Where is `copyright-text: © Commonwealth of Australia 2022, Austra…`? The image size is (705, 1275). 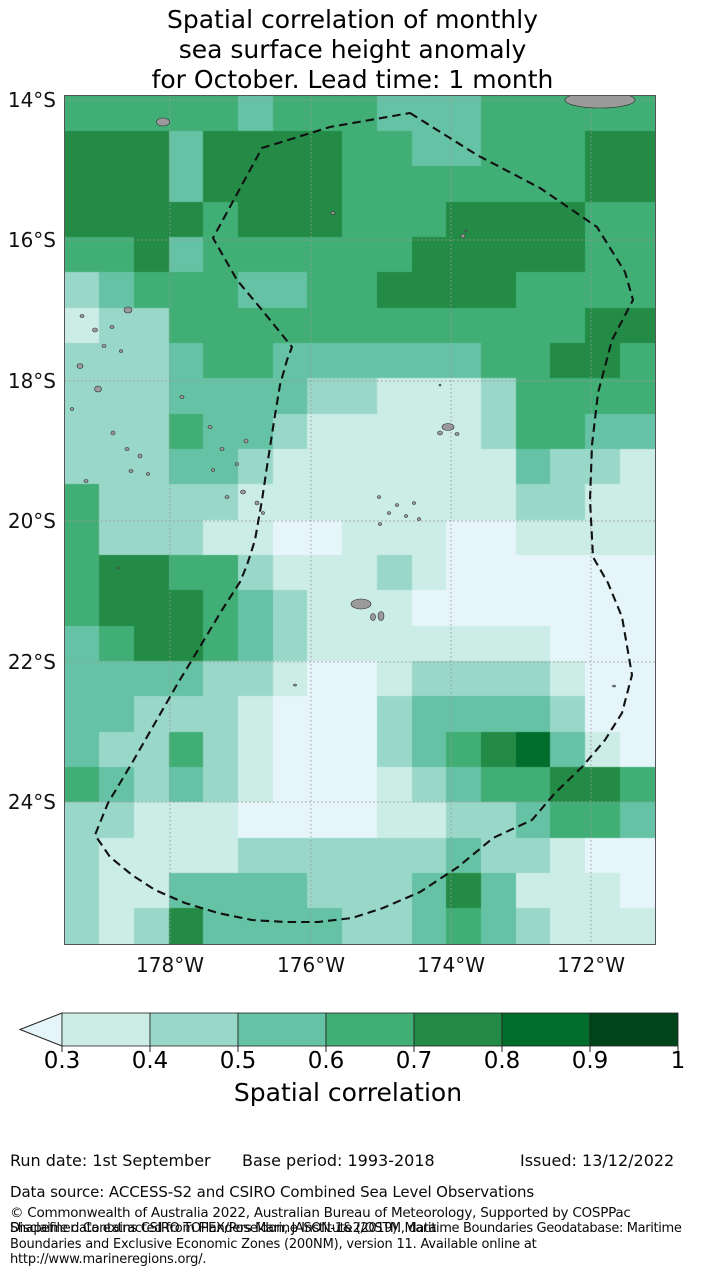
copyright-text: © Commonwealth of Australia 2022, Austra… is located at coordinates (320, 1213).